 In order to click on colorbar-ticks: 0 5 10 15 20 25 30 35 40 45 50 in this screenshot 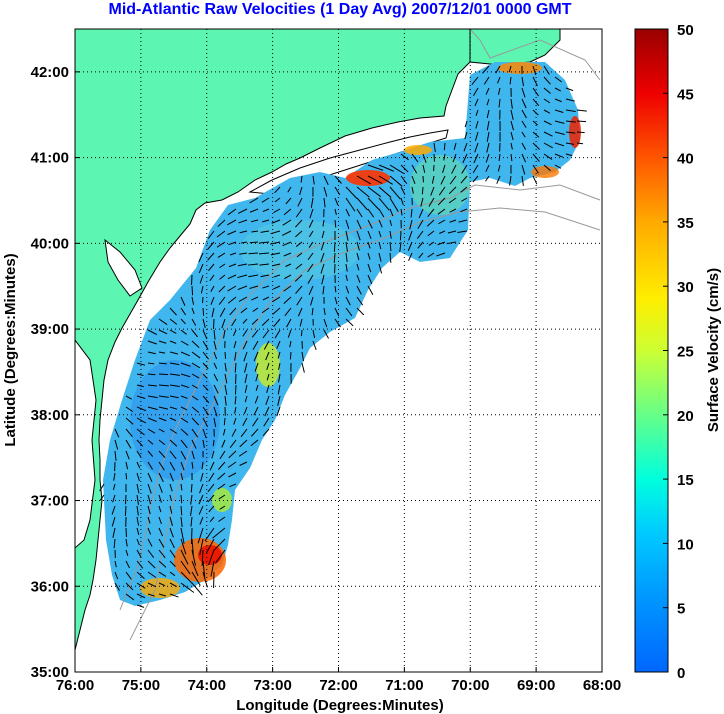, I will do `click(678, 352)`.